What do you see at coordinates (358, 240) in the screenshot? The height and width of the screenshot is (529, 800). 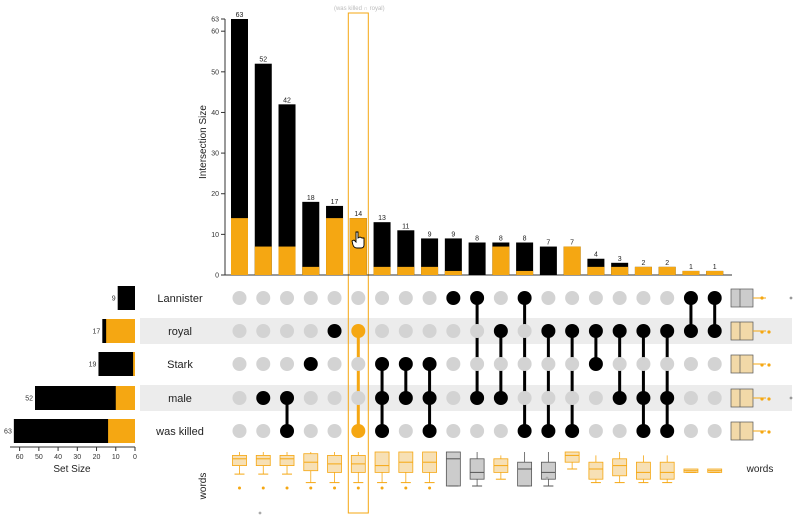 I see `hand-cursor-shape` at bounding box center [358, 240].